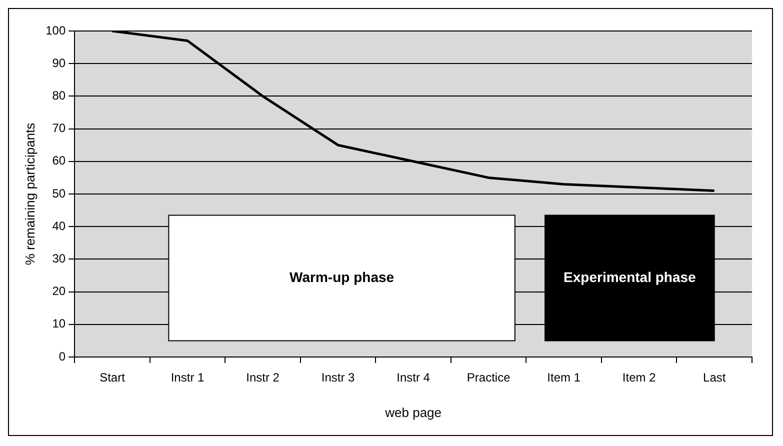 This screenshot has height=446, width=783. Describe the element at coordinates (56, 30) in the screenshot. I see `y-tick-label: 100` at that location.